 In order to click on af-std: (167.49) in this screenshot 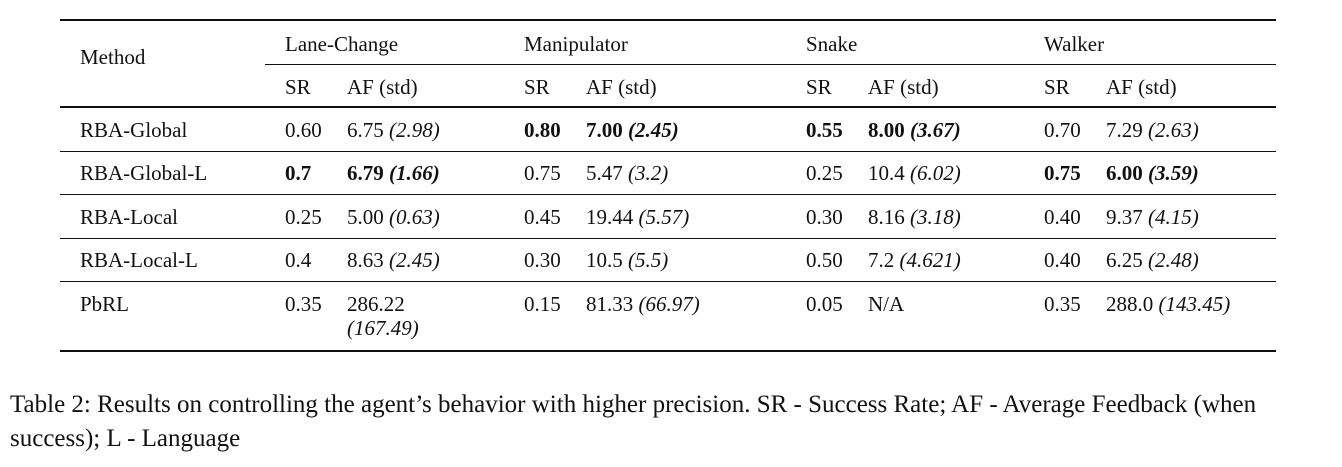, I will do `click(383, 328)`.